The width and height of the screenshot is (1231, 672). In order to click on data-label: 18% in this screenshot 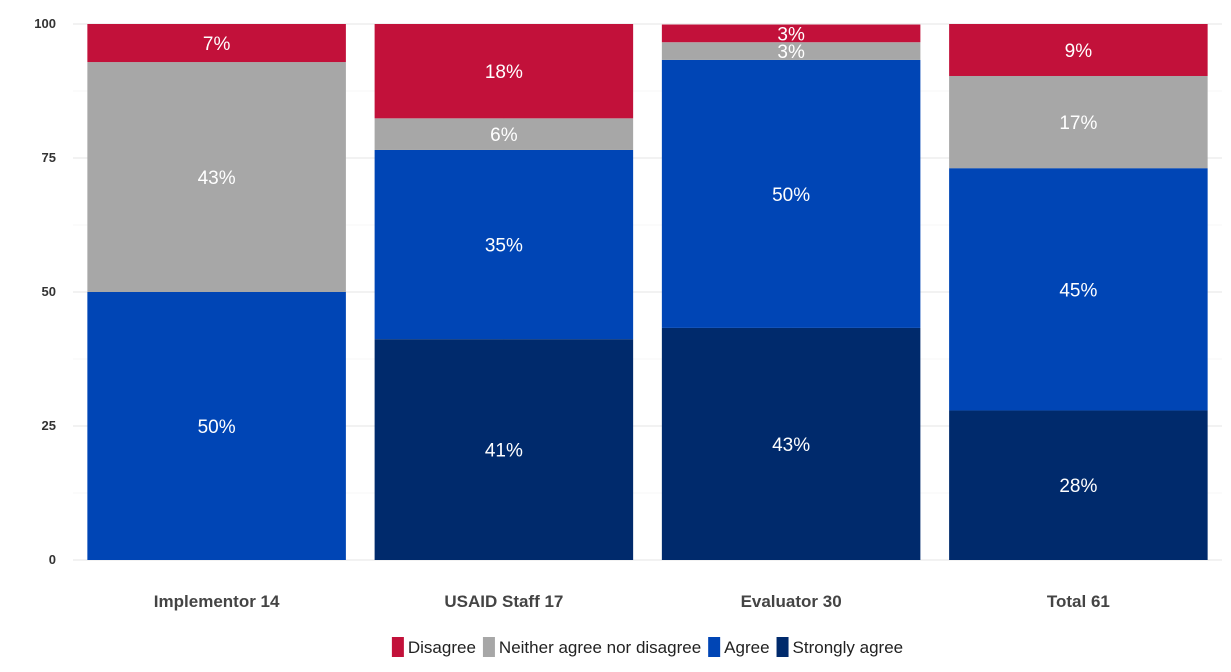, I will do `click(504, 72)`.